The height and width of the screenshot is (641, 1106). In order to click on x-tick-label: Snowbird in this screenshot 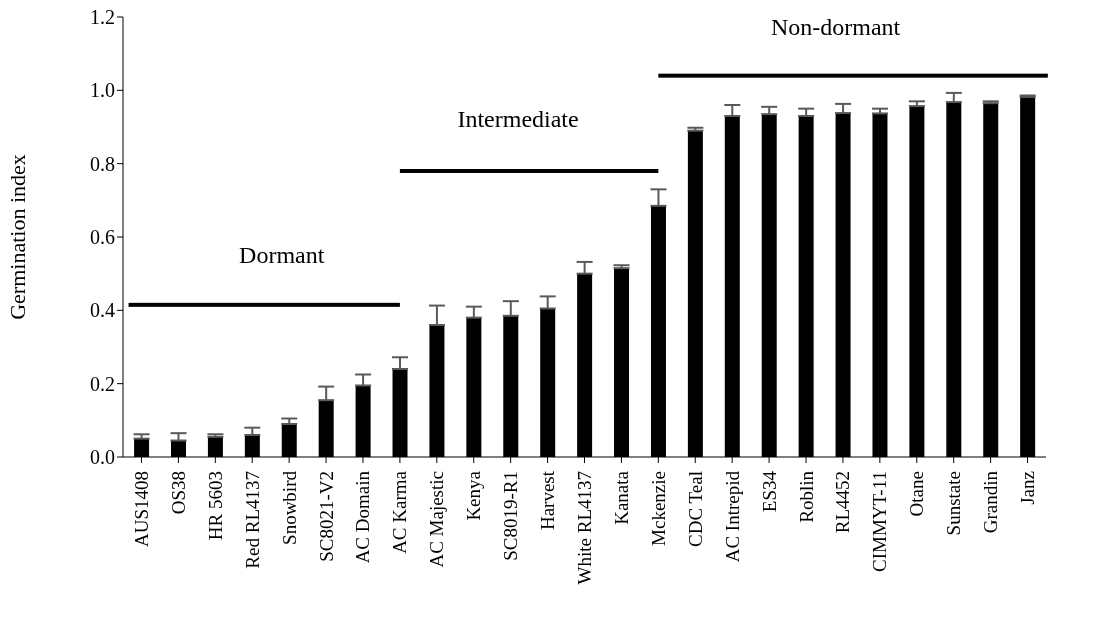, I will do `click(289, 507)`.